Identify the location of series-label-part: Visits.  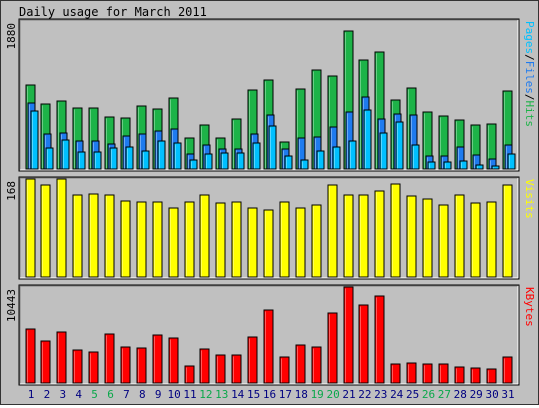
(529, 199).